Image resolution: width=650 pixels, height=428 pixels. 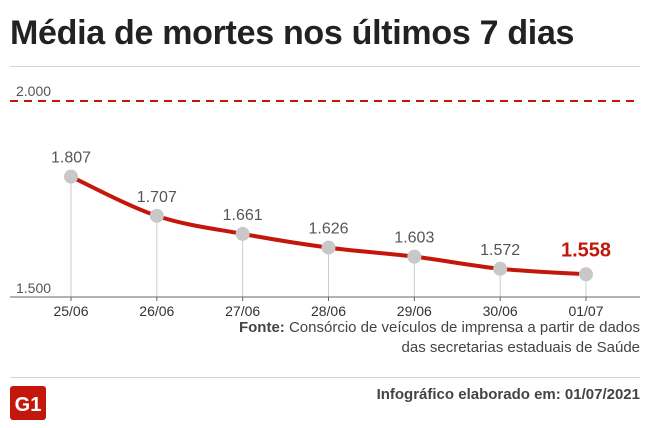 What do you see at coordinates (508, 394) in the screenshot?
I see `infographic-credit: Infográfico elaborado em: 01/07/2021` at bounding box center [508, 394].